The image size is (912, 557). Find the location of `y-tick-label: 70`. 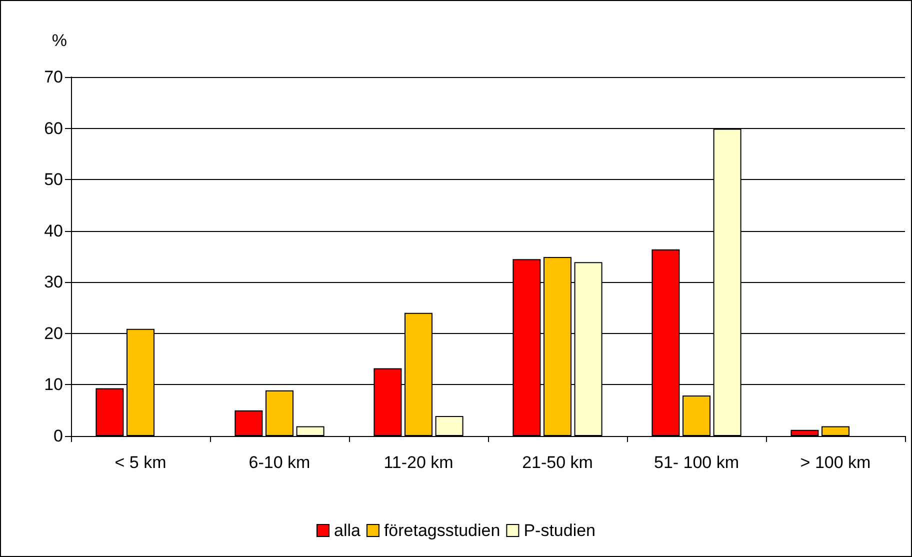

y-tick-label: 70 is located at coordinates (53, 77).